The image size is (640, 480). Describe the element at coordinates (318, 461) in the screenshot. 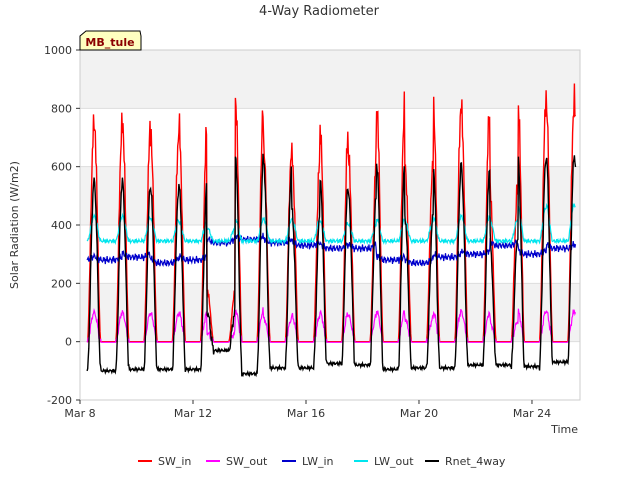

I see `legend-label: LW_in` at that location.